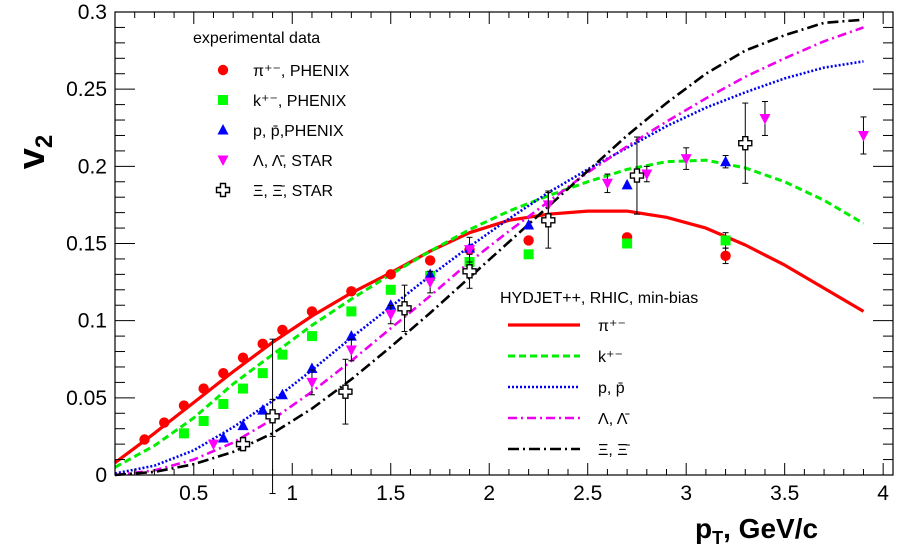 Image resolution: width=900 pixels, height=550 pixels. I want to click on x-axis-title-subscript: T, so click(717, 538).